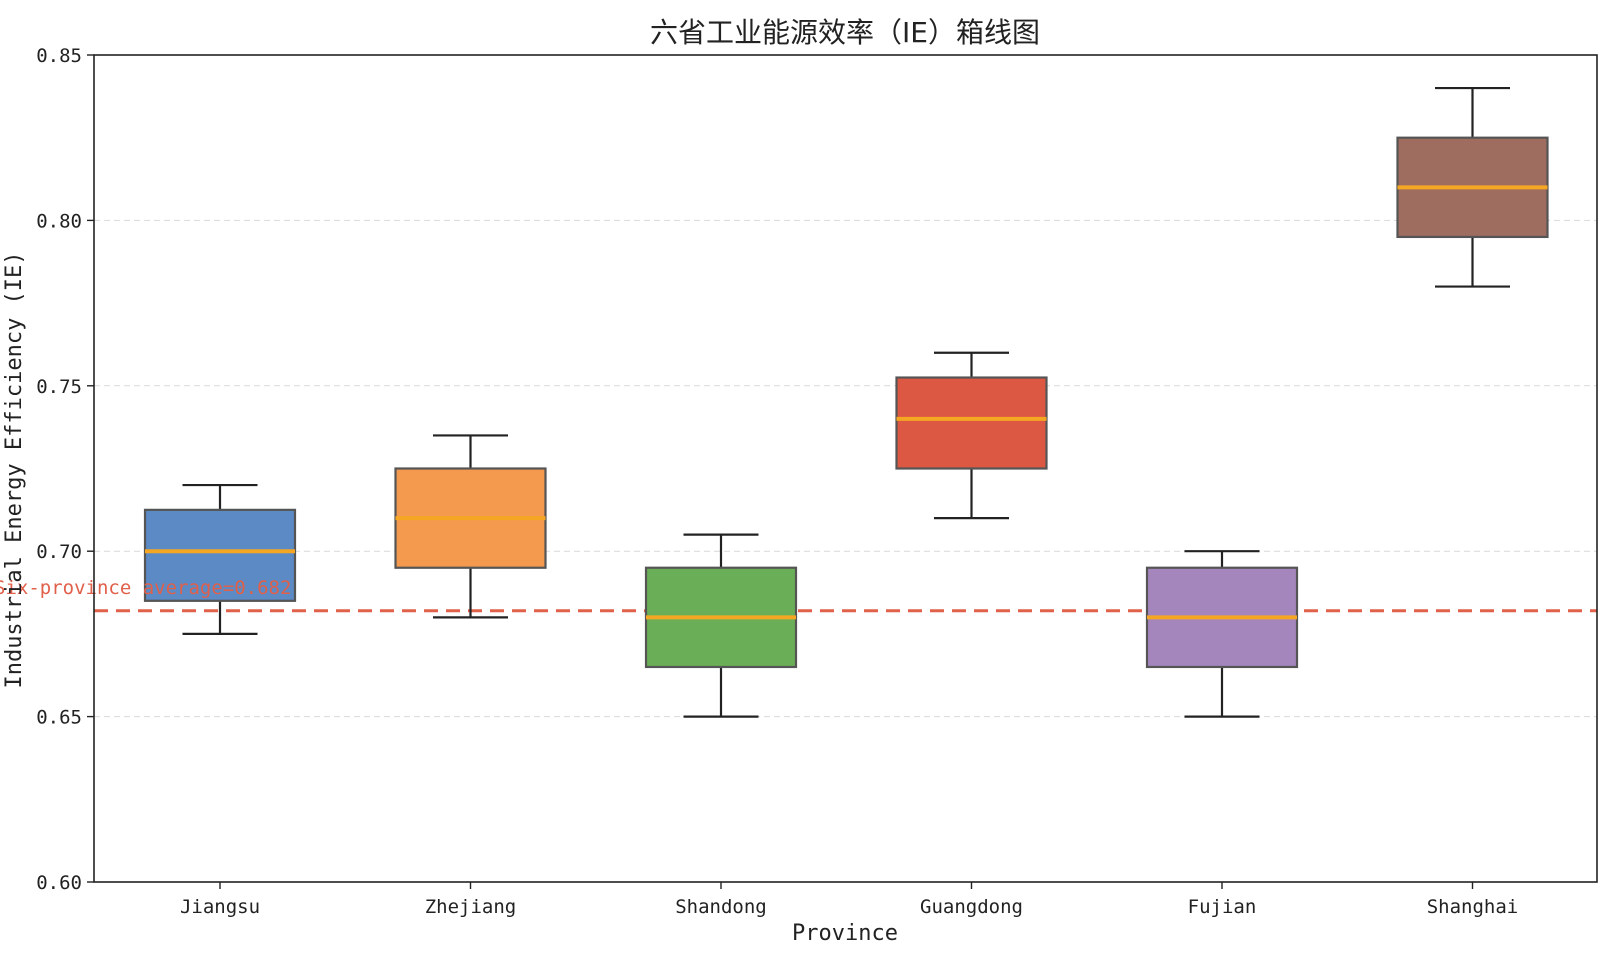 The width and height of the screenshot is (1600, 960). What do you see at coordinates (470, 526) in the screenshot?
I see `box-zhejiang` at bounding box center [470, 526].